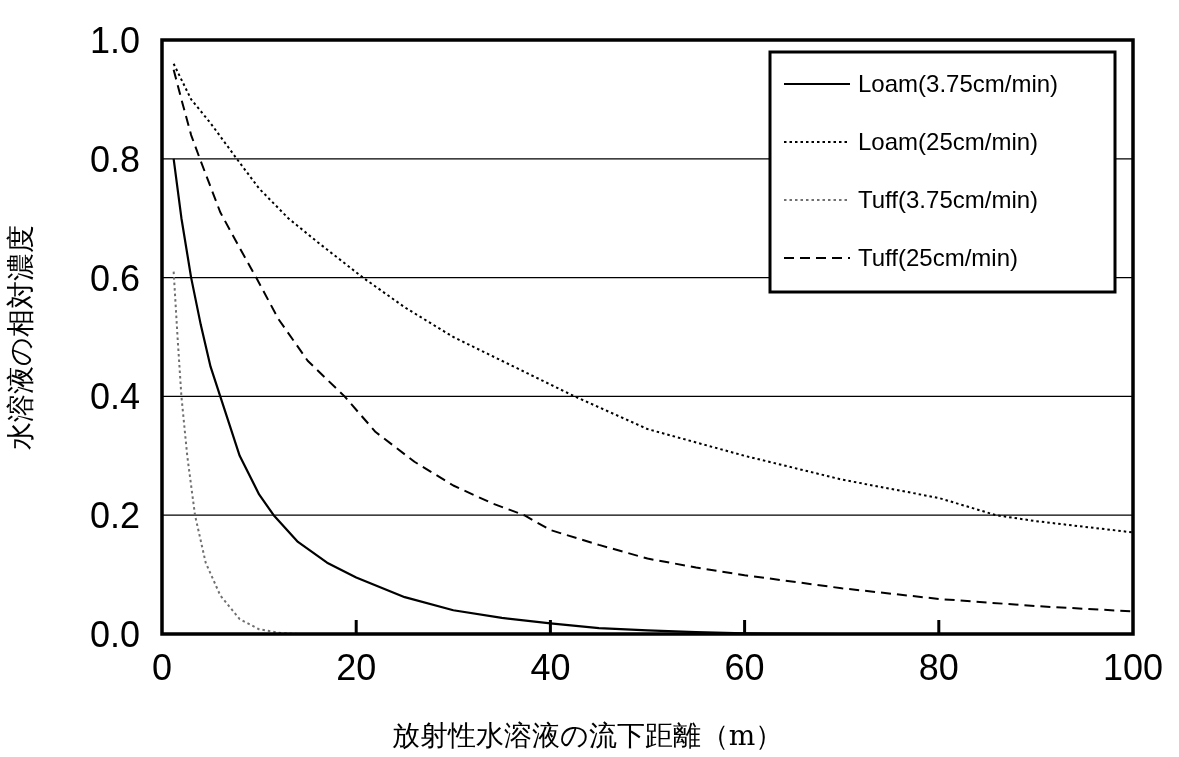  I want to click on x-tick-label: 20, so click(356, 667).